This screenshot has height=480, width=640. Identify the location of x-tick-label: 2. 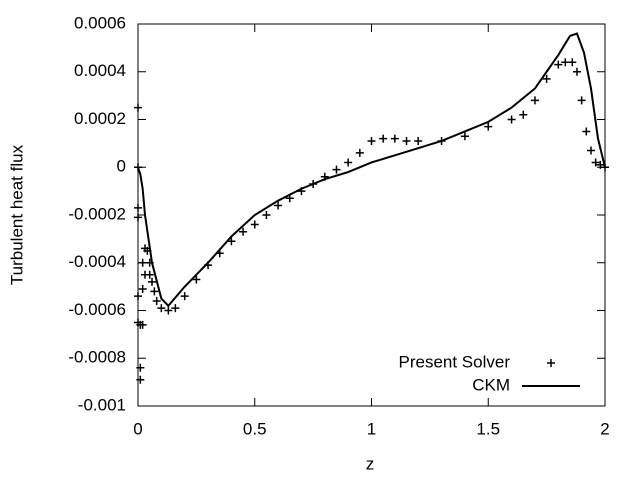
(604, 428).